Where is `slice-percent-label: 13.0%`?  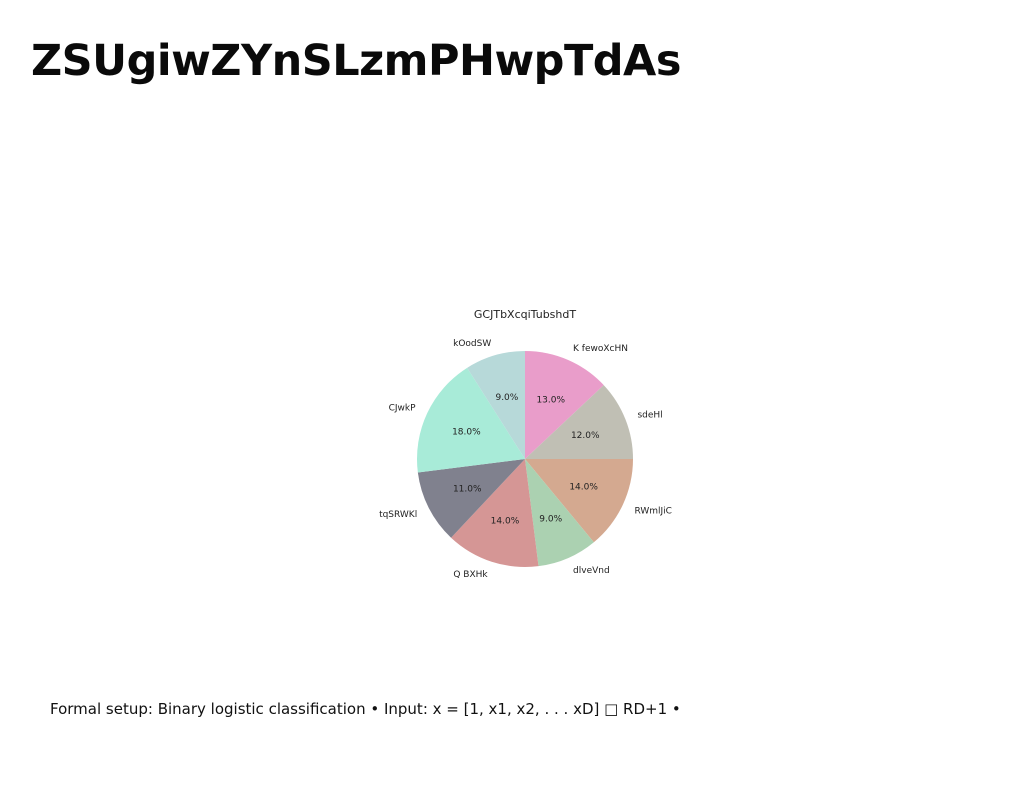 slice-percent-label: 13.0% is located at coordinates (550, 401).